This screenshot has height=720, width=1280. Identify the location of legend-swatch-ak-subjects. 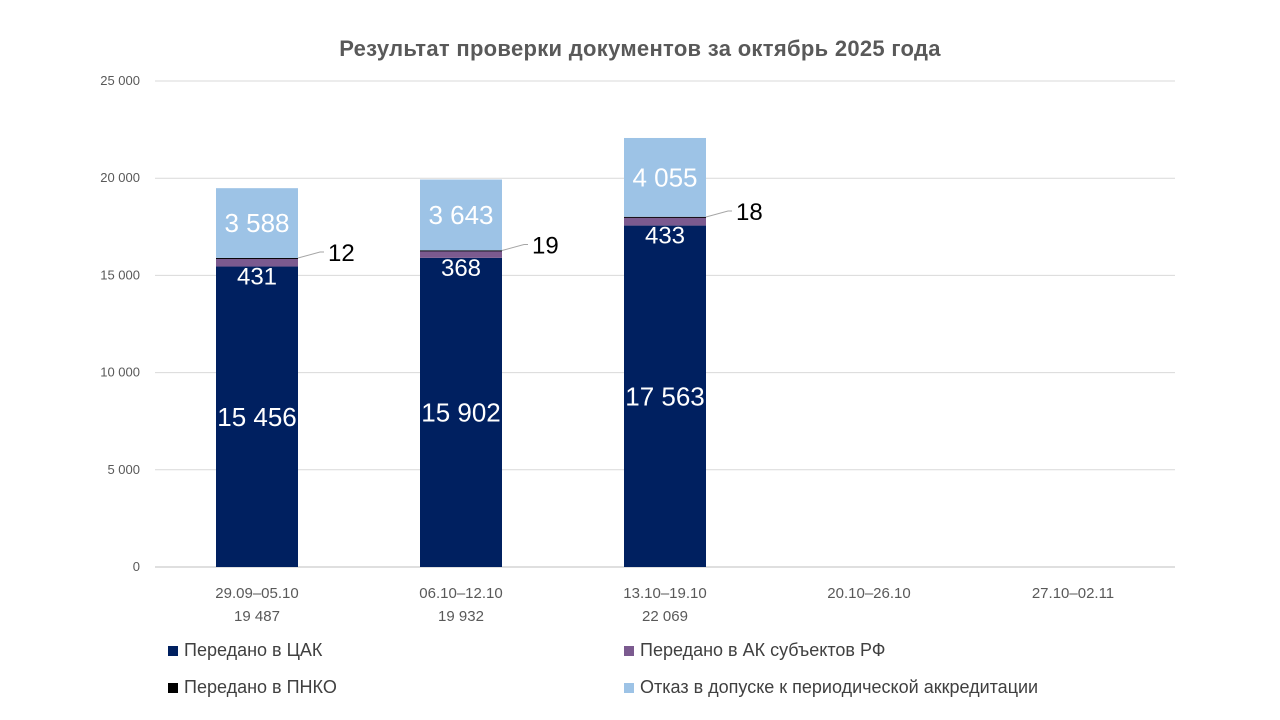
(629, 650).